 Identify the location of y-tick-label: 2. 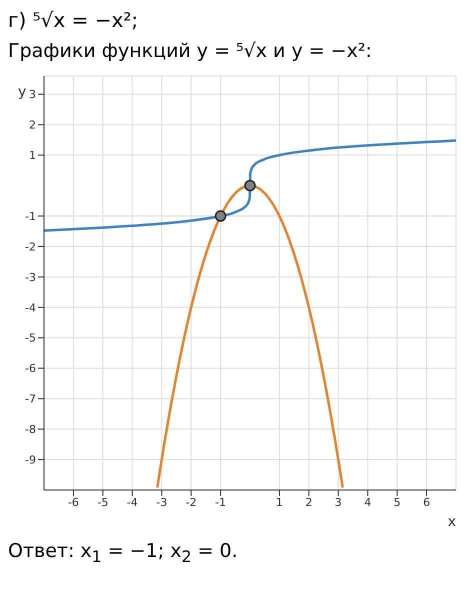
(32, 125).